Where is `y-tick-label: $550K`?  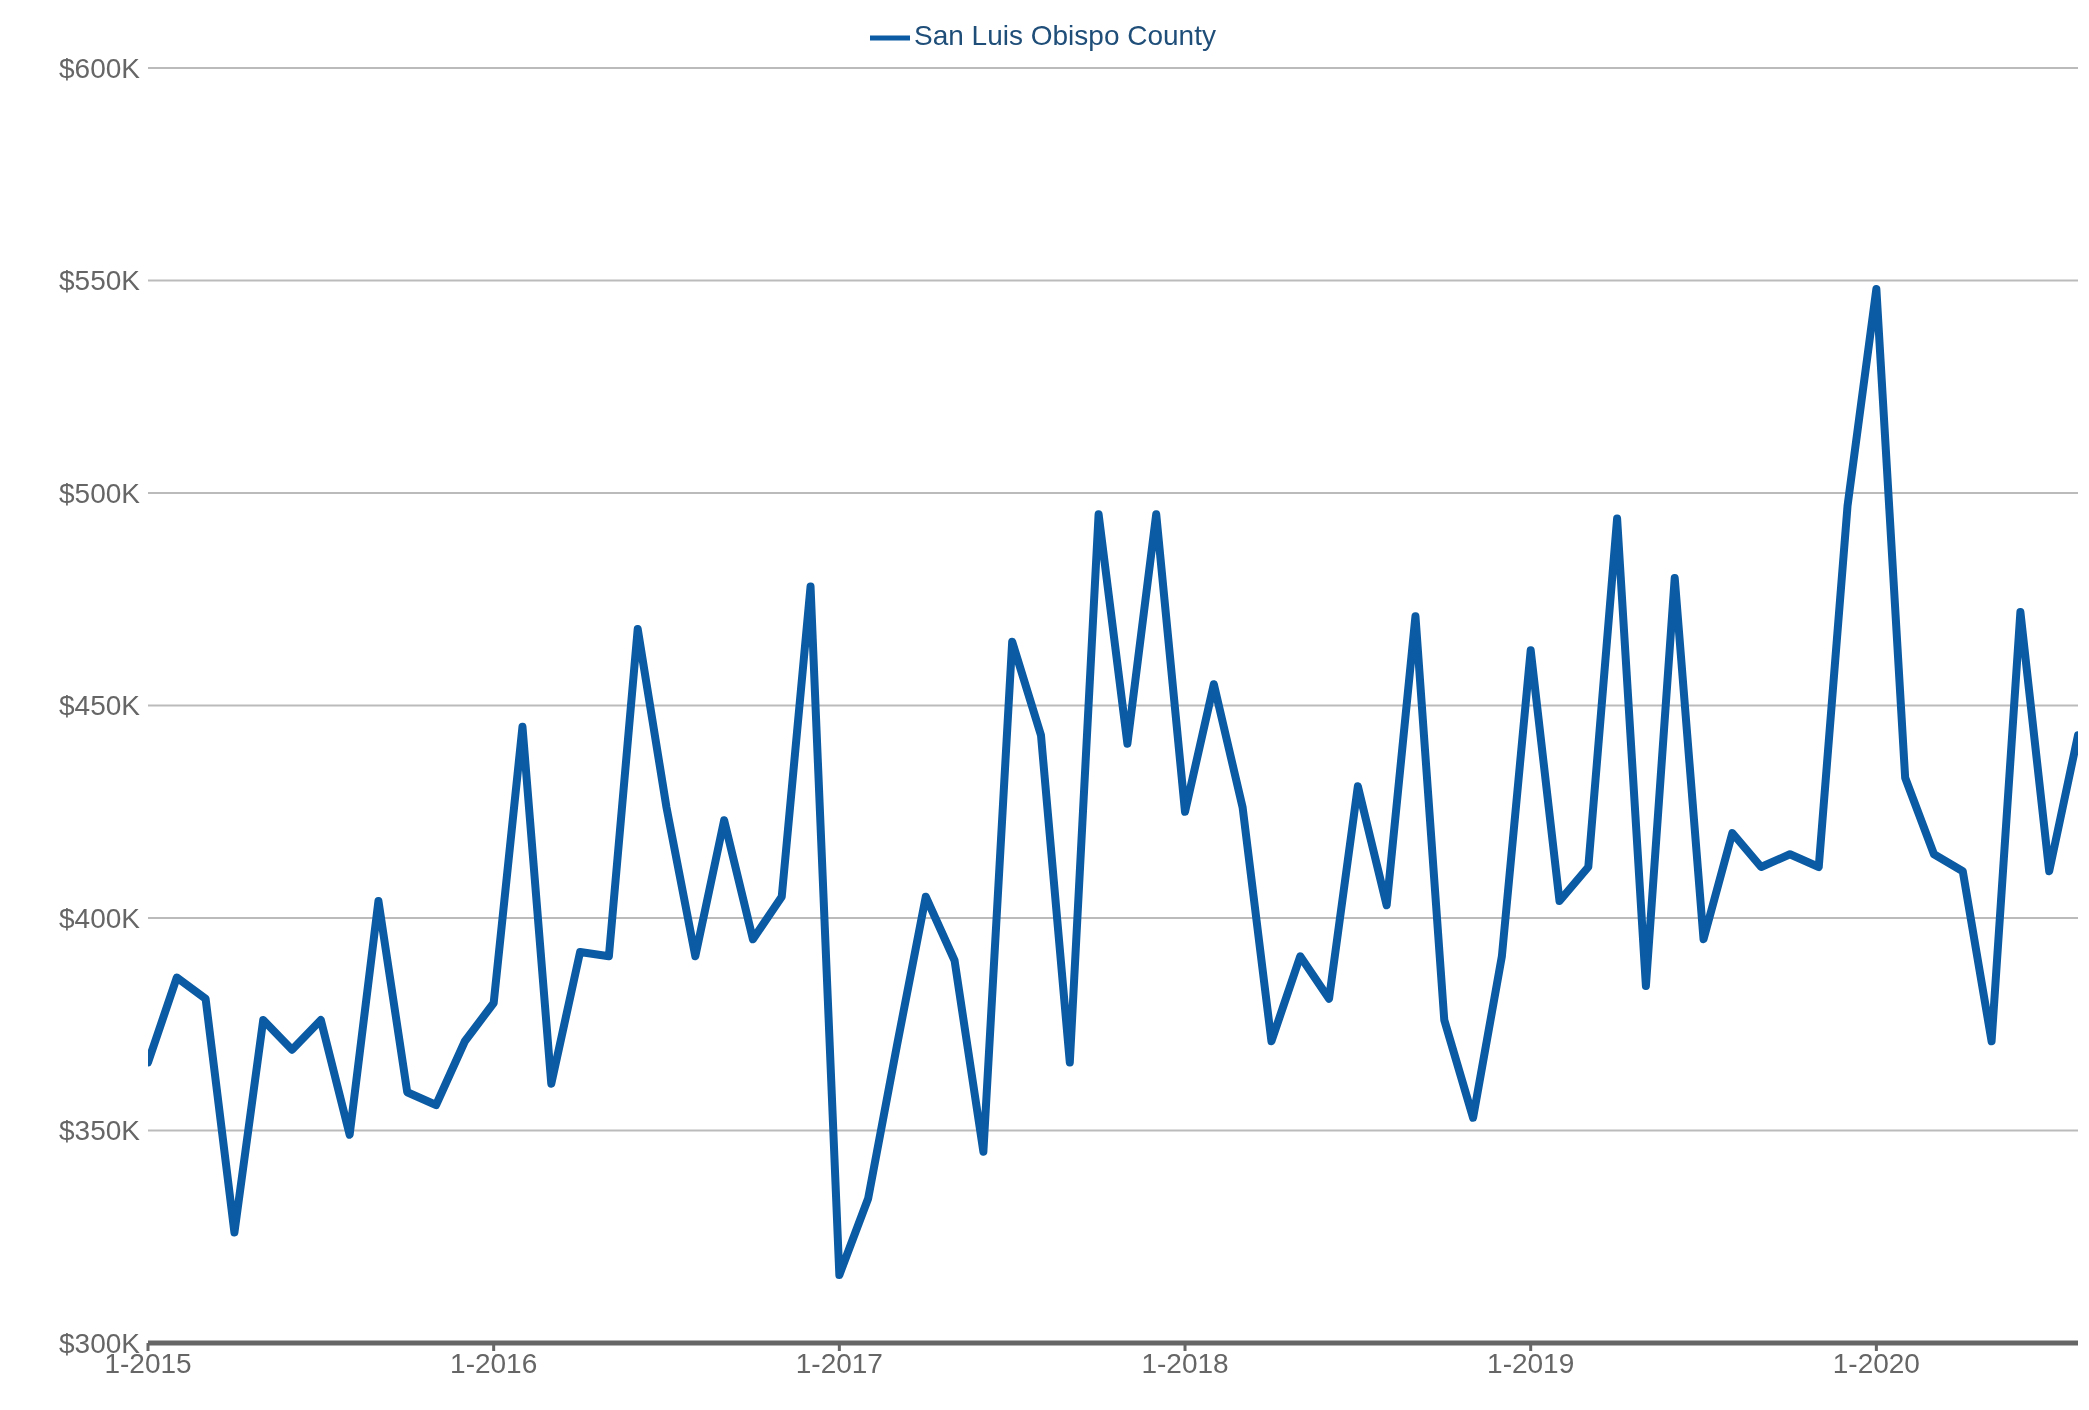 y-tick-label: $550K is located at coordinates (100, 281).